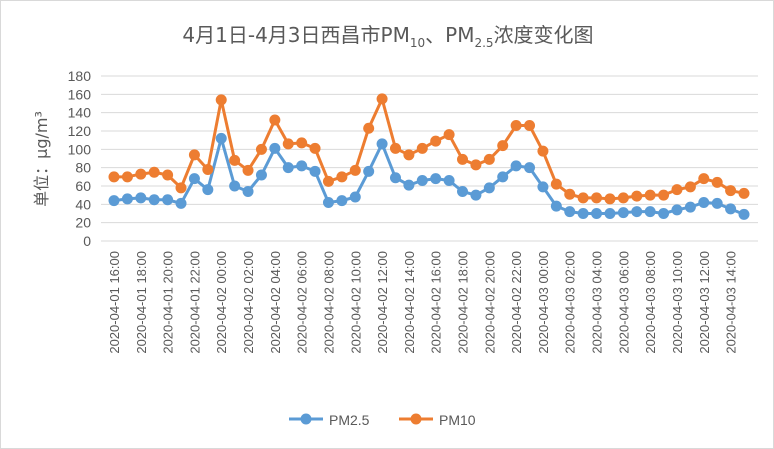 The image size is (774, 449). I want to click on x-tick-label: 2020-04-02 22:00, so click(516, 302).